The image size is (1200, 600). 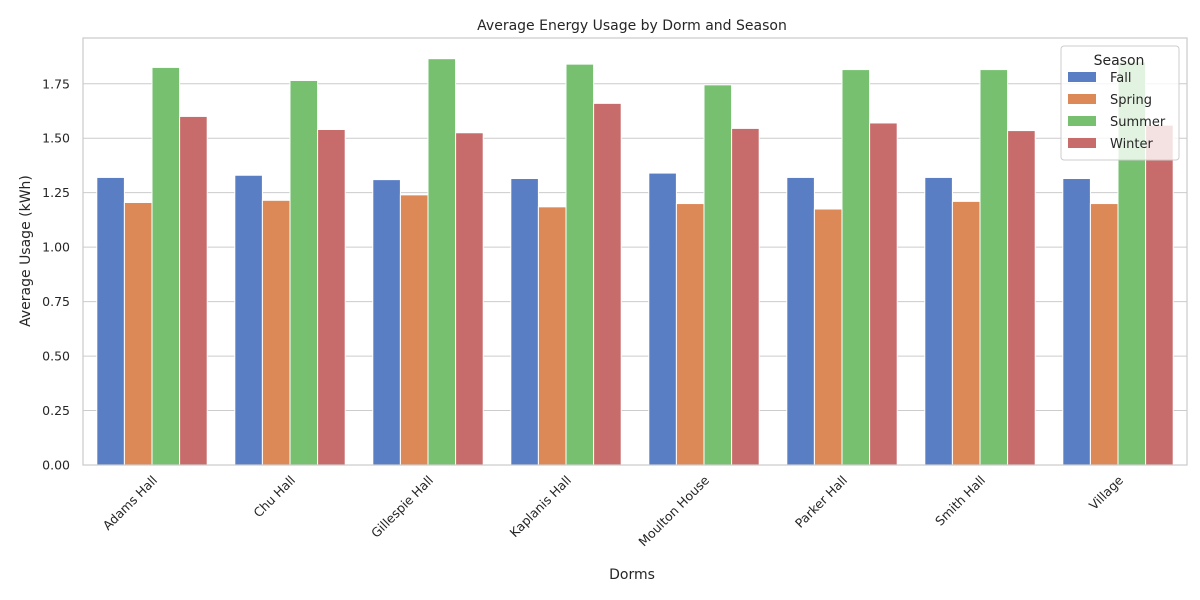 What do you see at coordinates (56, 138) in the screenshot?
I see `y-tick-label: 1.50` at bounding box center [56, 138].